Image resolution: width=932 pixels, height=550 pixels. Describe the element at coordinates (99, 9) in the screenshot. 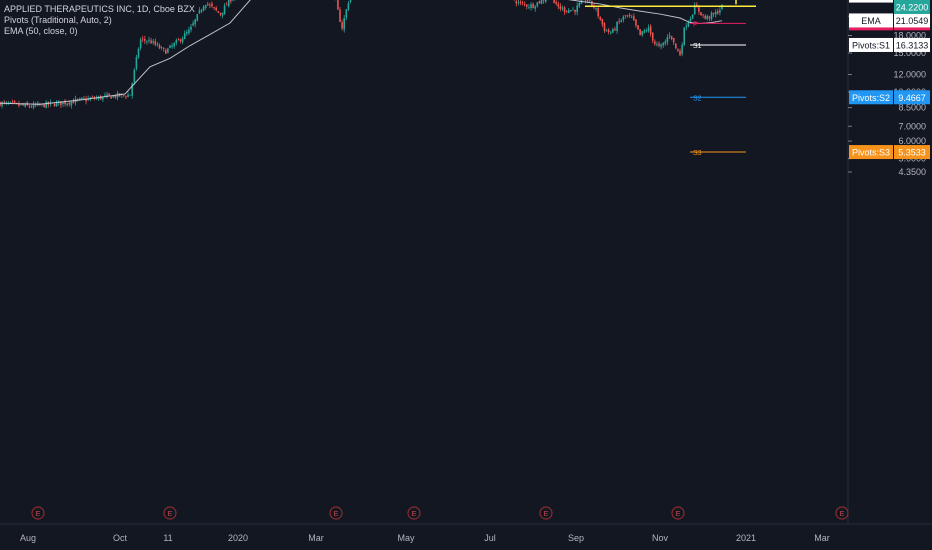

I see `symbol-title: APPLIED THERAPEUTICS INC, 1D, Cboe BZX` at that location.